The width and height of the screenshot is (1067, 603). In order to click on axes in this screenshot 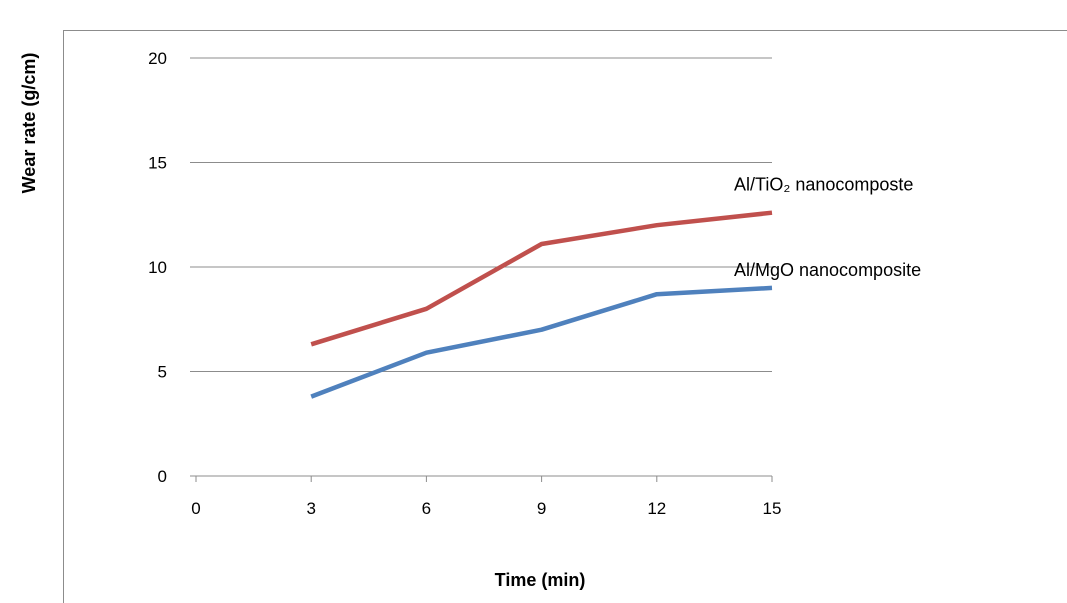, I will do `click(481, 478)`.